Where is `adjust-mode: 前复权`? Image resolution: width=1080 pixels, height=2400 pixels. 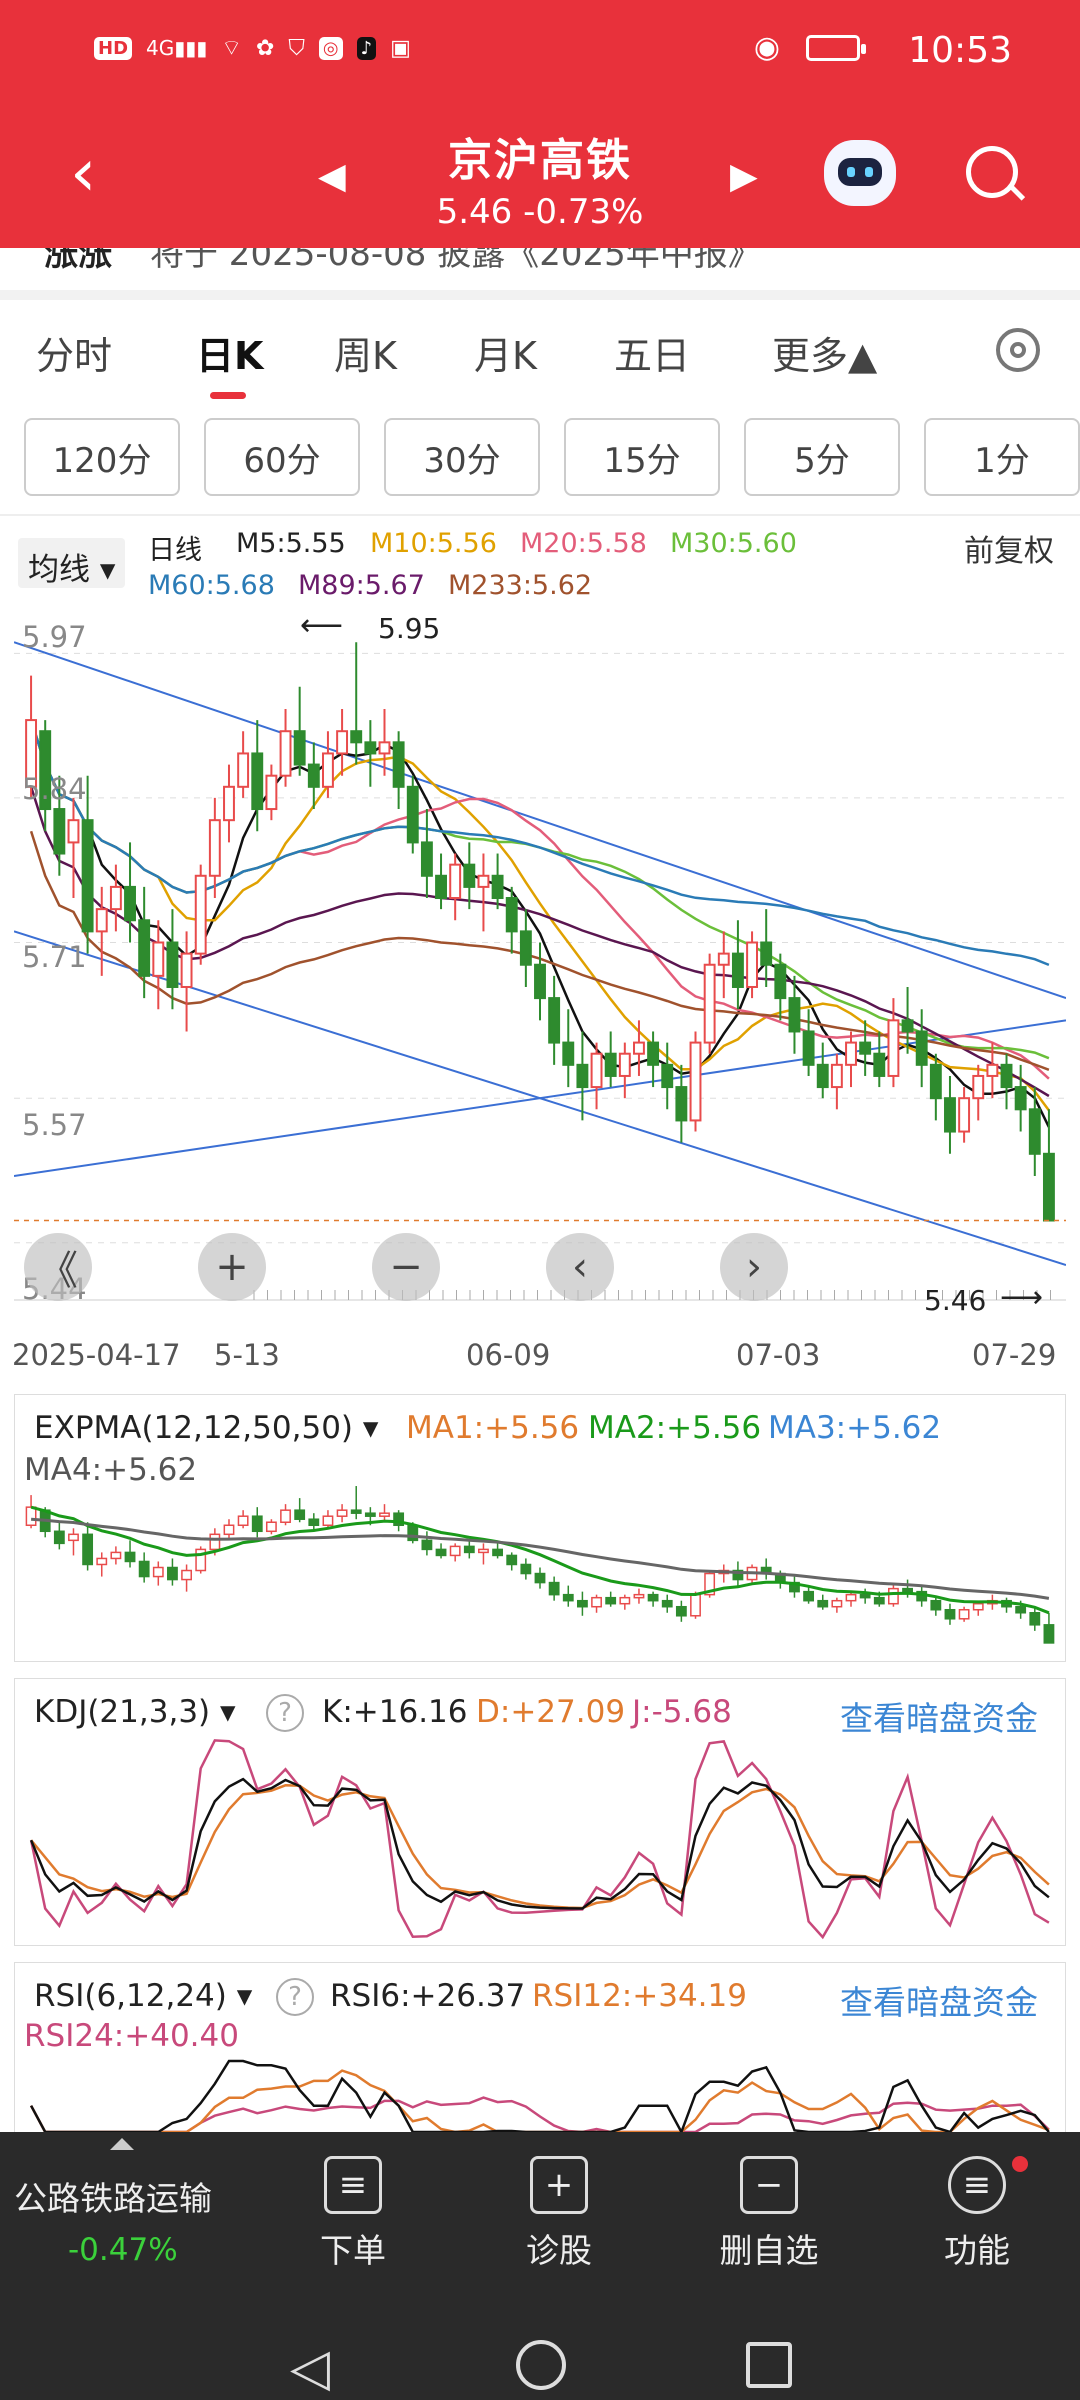
adjust-mode: 前复权 is located at coordinates (1009, 551).